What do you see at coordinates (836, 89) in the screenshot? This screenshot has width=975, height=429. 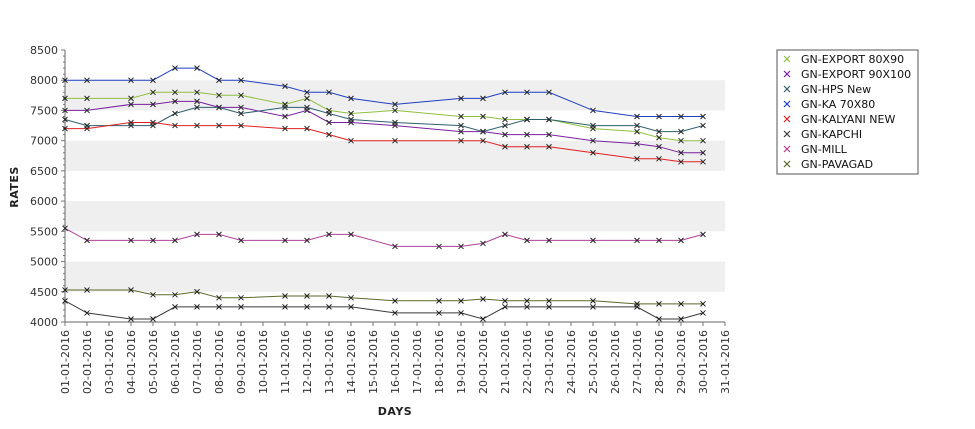 I see `legend-label: GN-HPS New` at bounding box center [836, 89].